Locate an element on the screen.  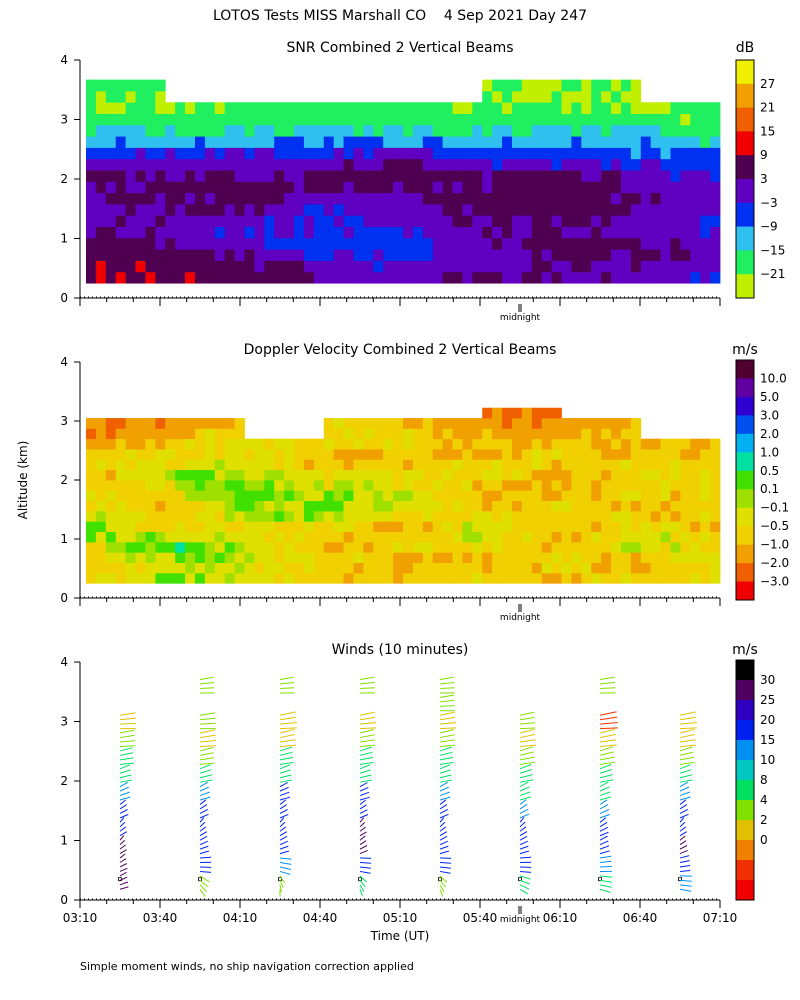
figure-ylabel: Altitude (km) is located at coordinates (23, 480).